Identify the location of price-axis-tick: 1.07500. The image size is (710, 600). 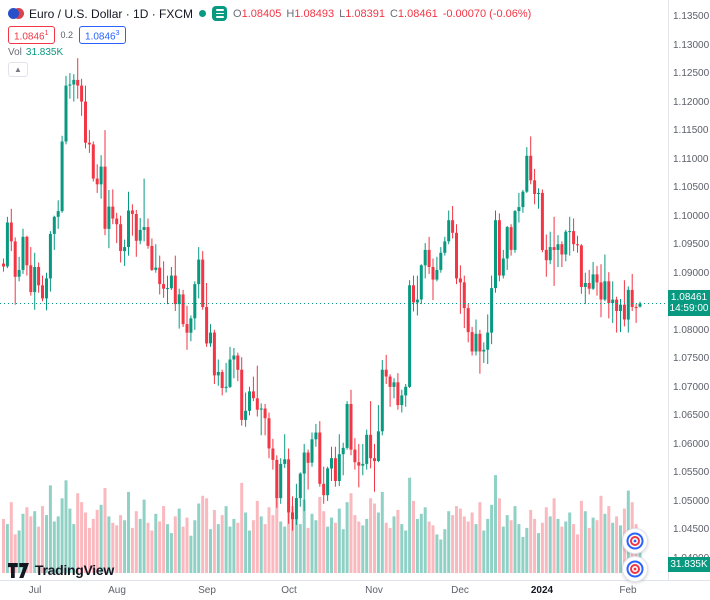
(691, 358).